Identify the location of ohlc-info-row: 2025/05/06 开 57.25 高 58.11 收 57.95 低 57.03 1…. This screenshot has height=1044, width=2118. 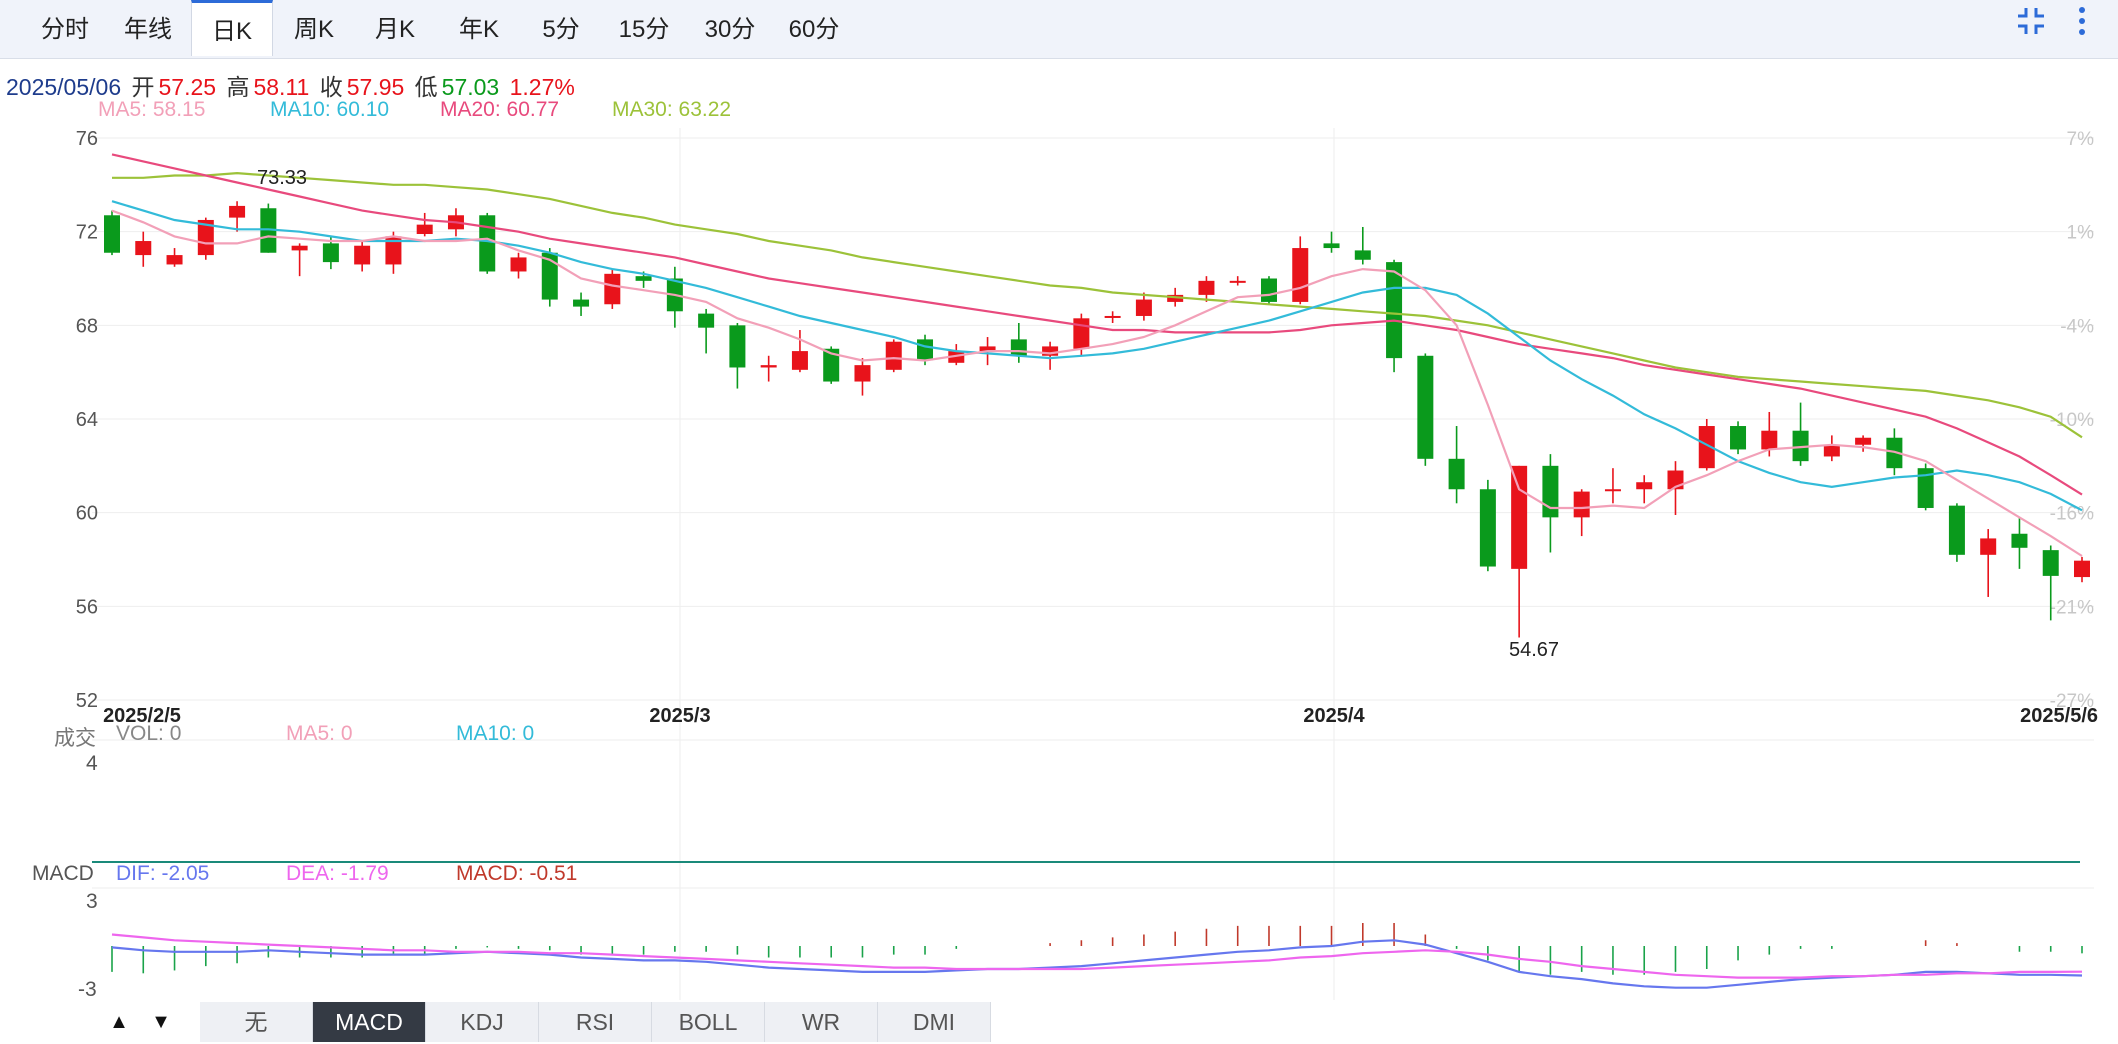
(292, 85).